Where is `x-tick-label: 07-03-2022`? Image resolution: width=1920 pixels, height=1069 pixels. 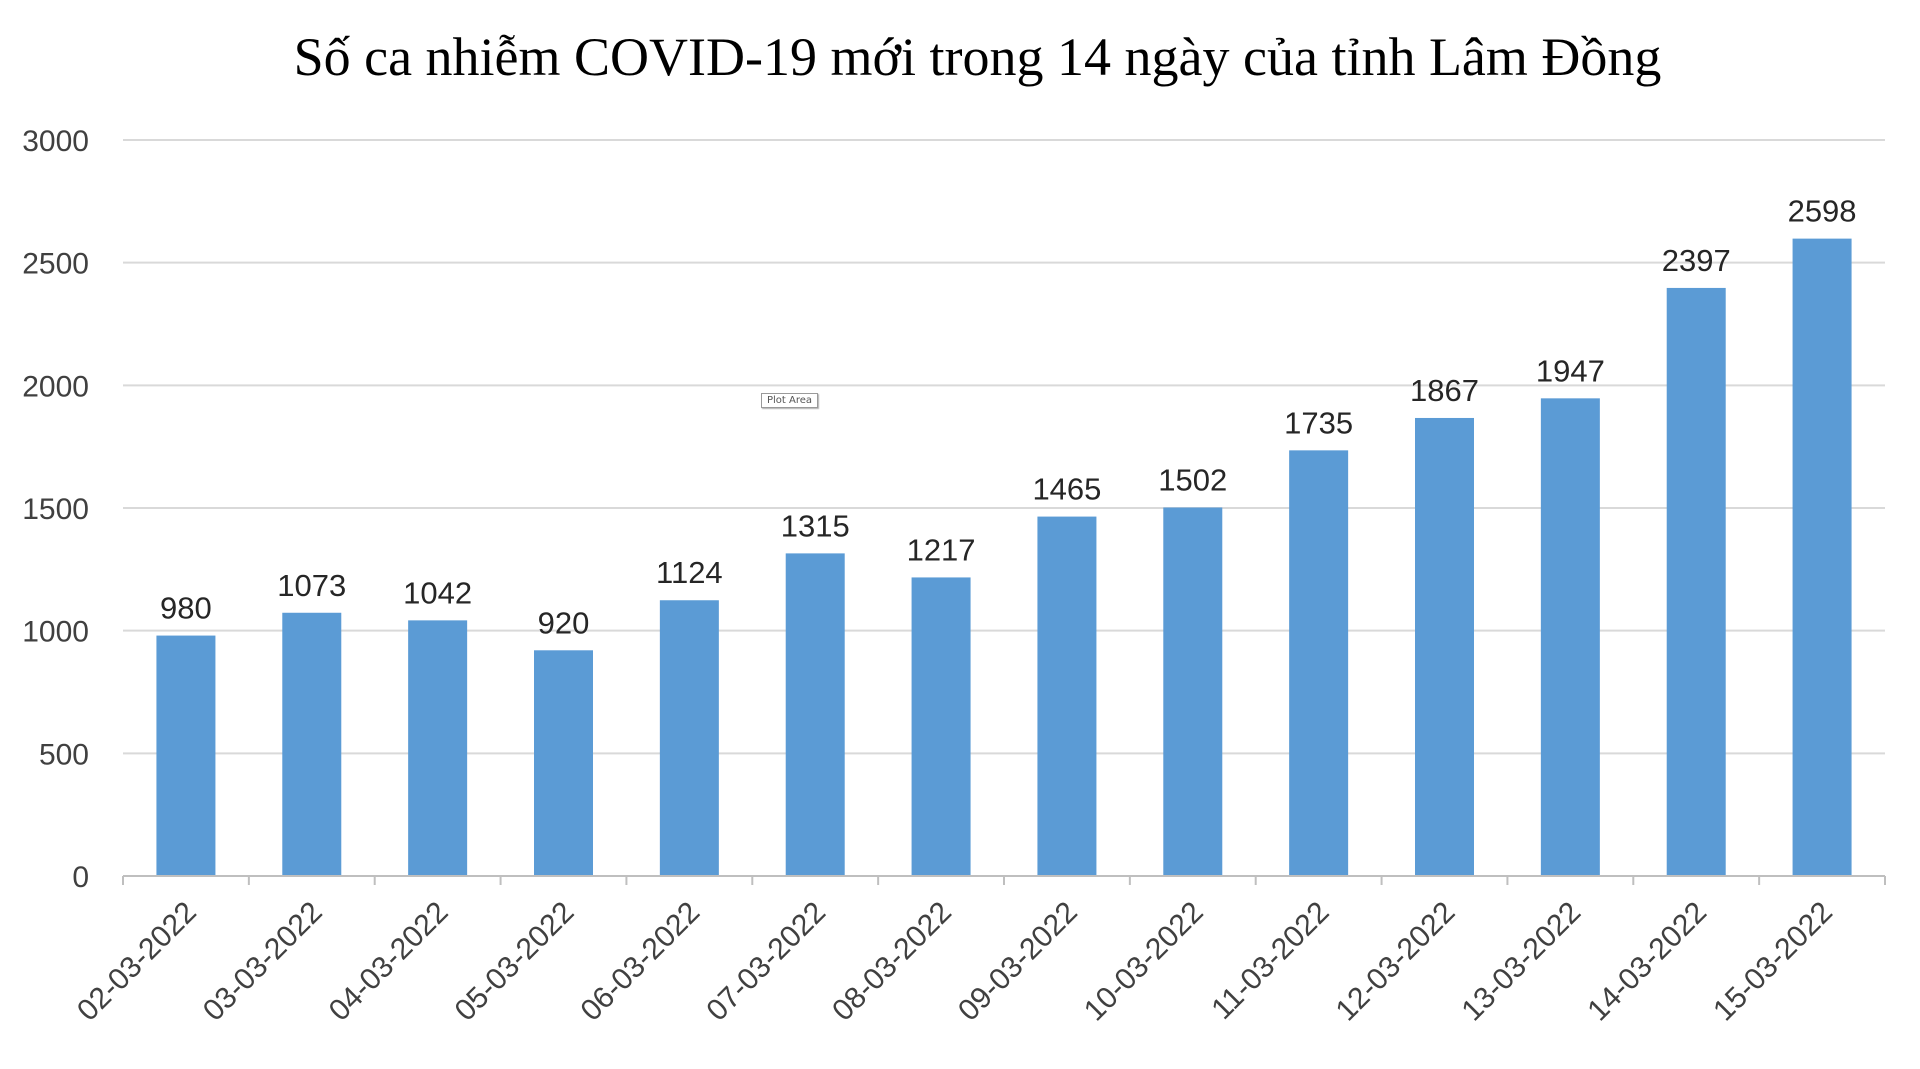
x-tick-label: 07-03-2022 is located at coordinates (766, 962).